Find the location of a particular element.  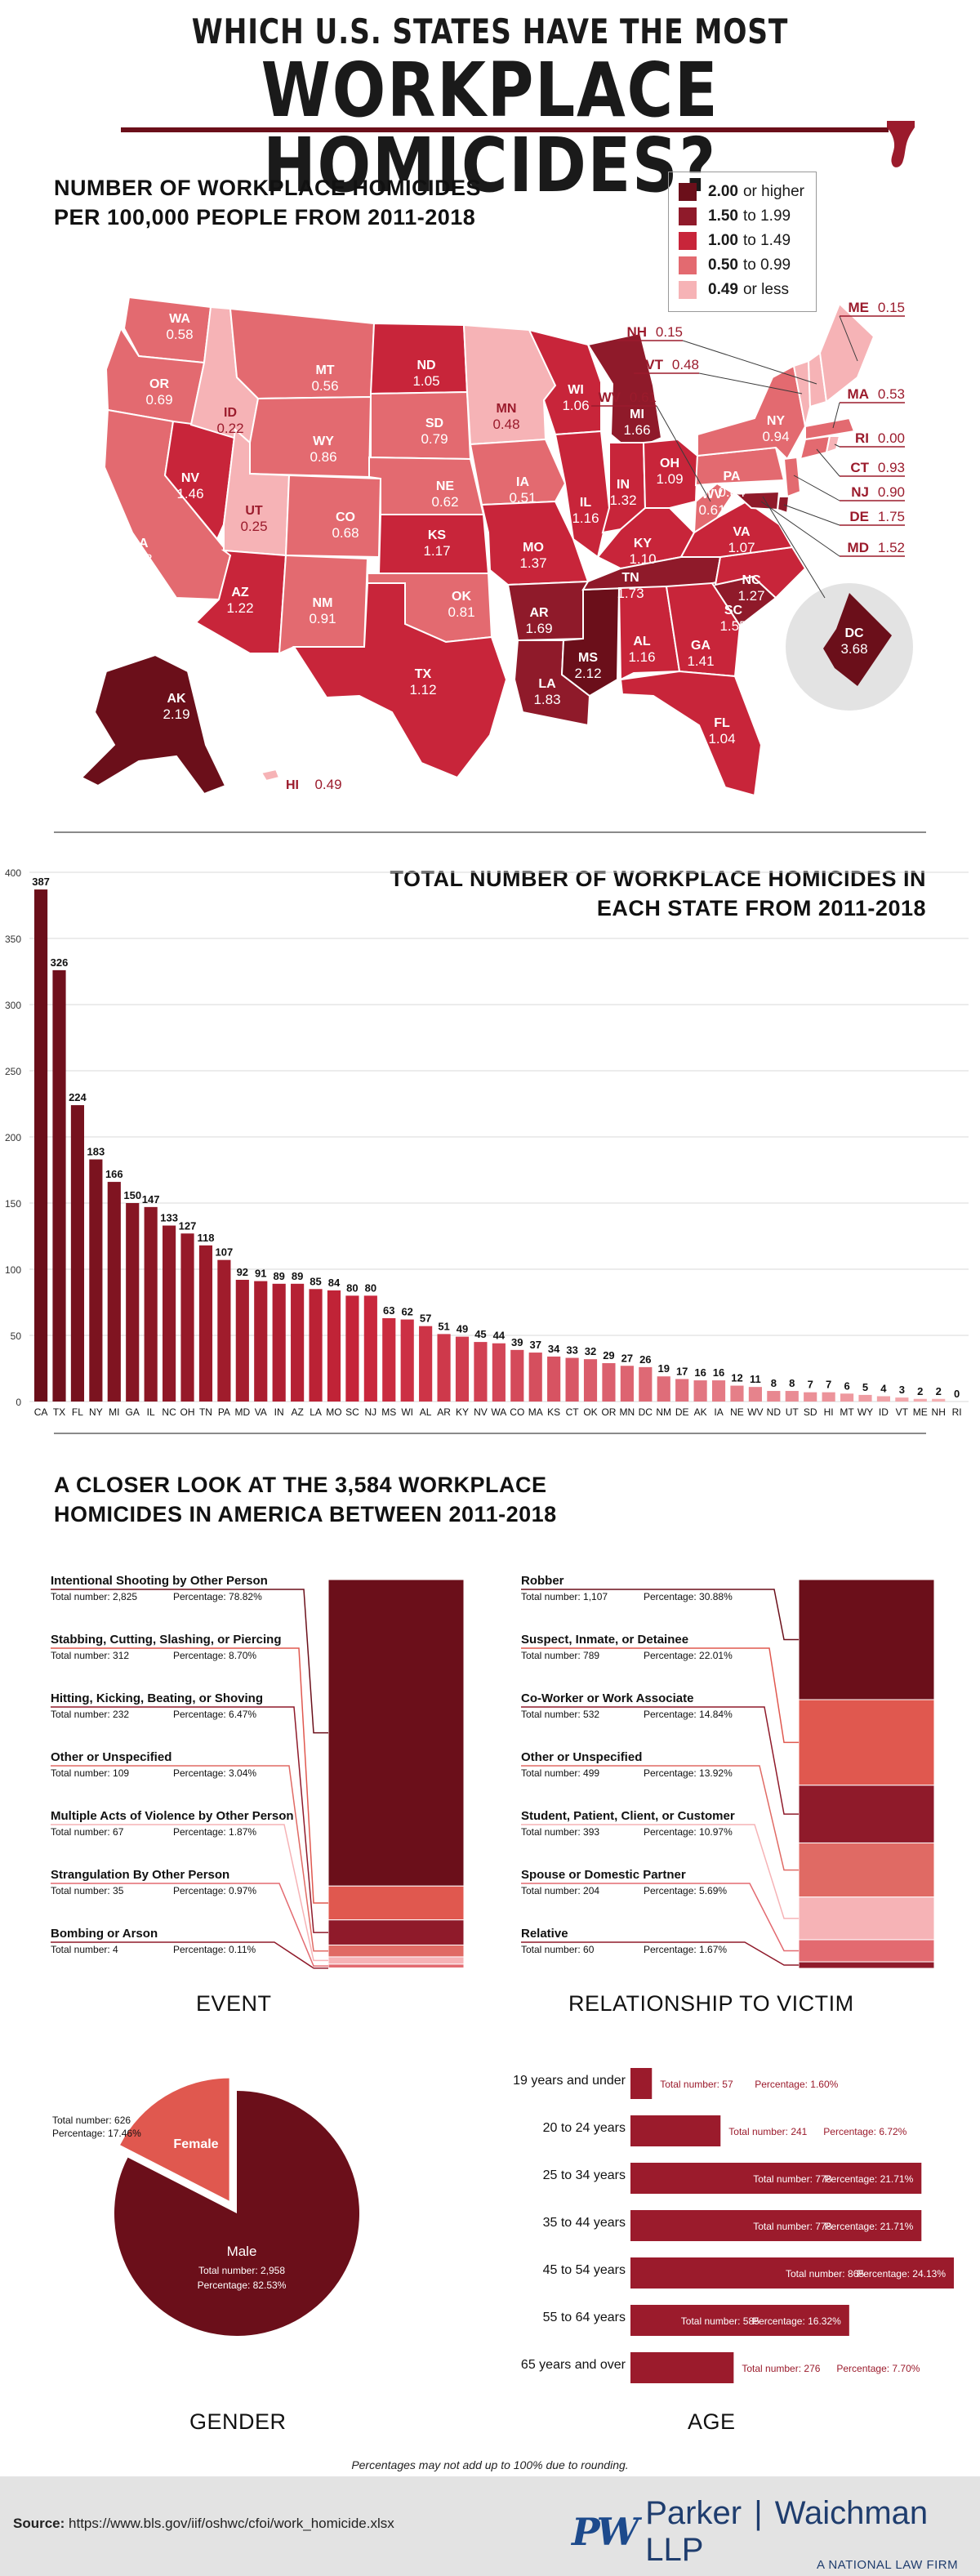

relationship-pct: Percentage: 14.84% is located at coordinates (688, 1714).